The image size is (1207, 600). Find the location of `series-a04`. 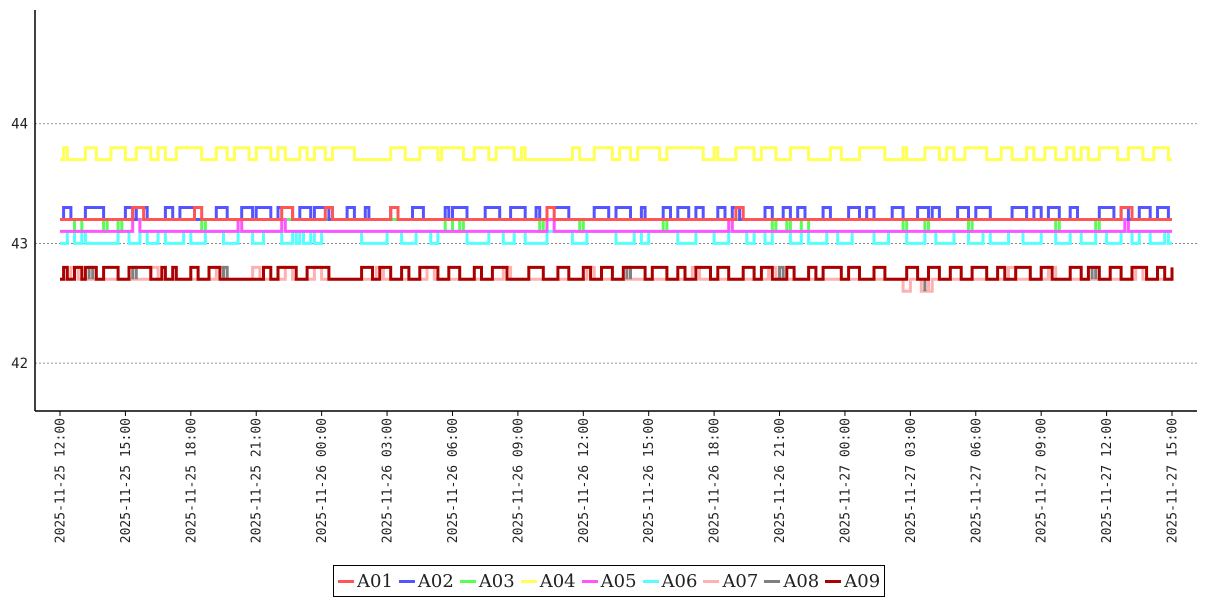

series-a04 is located at coordinates (616, 154).